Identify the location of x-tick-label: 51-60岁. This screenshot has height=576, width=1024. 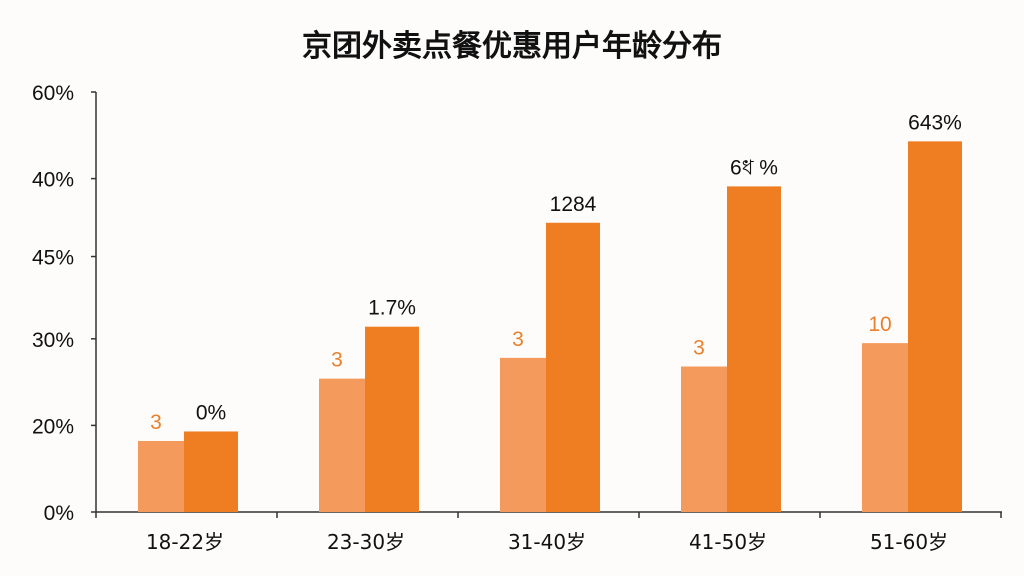
(909, 542).